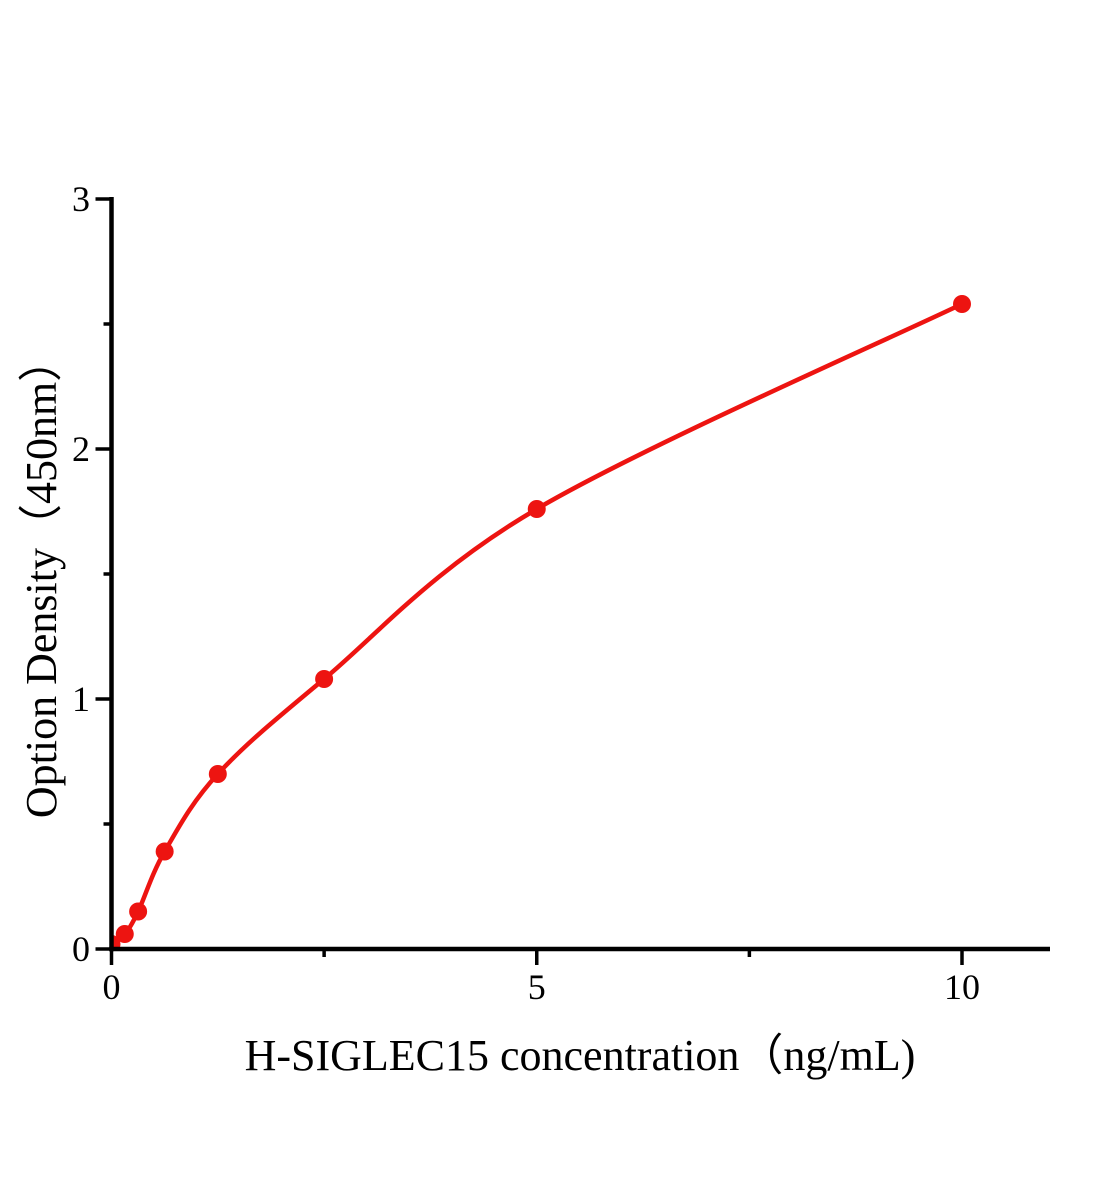  Describe the element at coordinates (81, 949) in the screenshot. I see `y-tick-label: 0` at that location.